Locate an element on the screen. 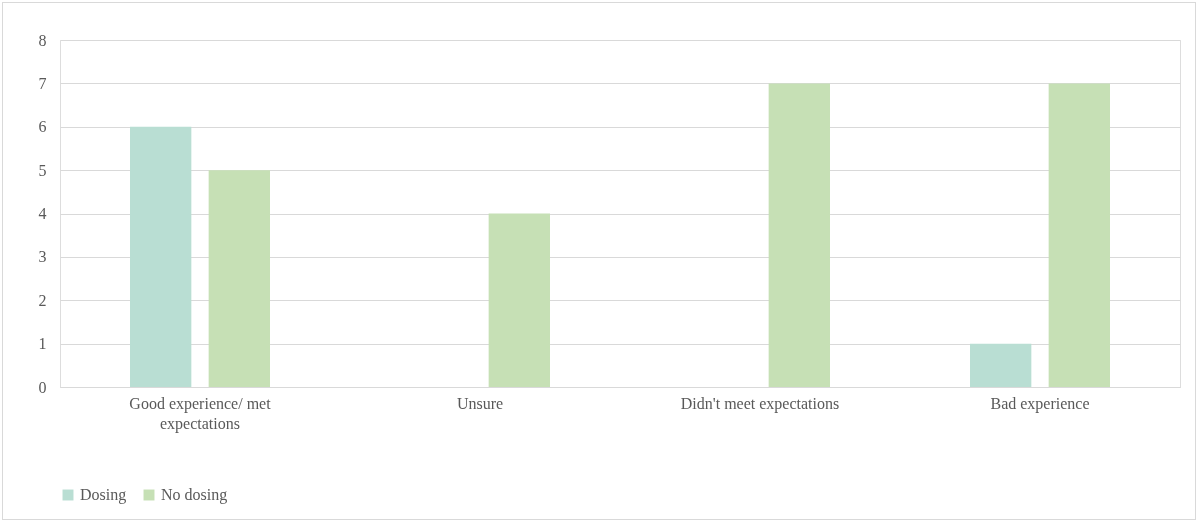  x-tick-label: Good experience/ met expectations is located at coordinates (200, 413).